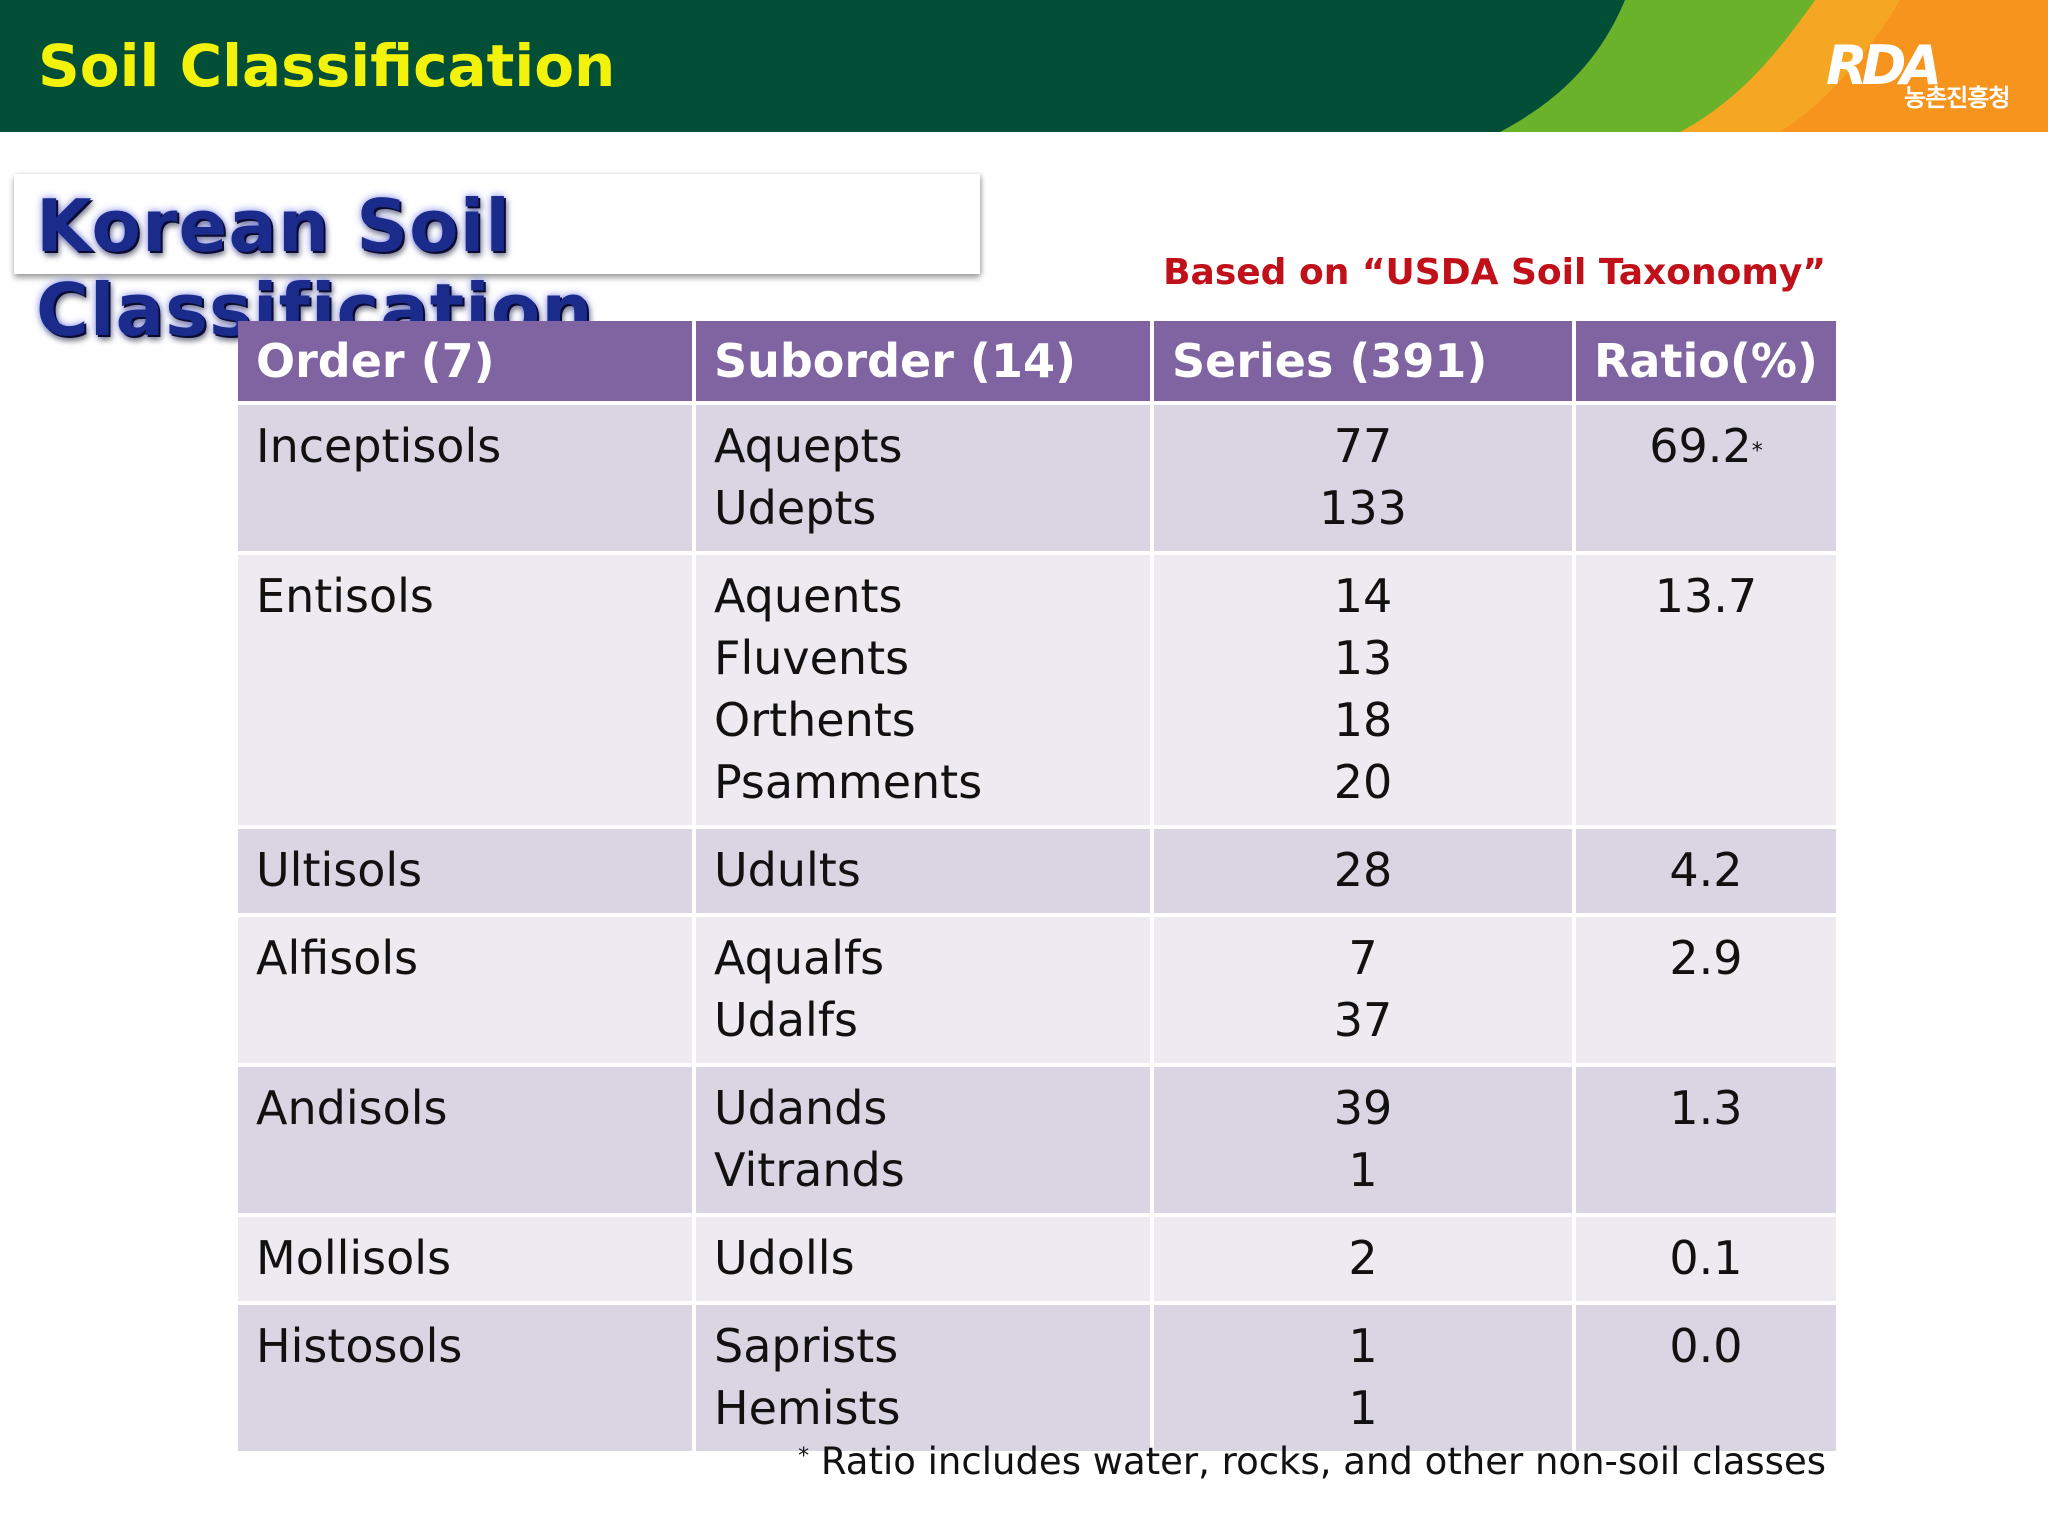  Describe the element at coordinates (1706, 361) in the screenshot. I see `header-ratio: Ratio(%)` at that location.